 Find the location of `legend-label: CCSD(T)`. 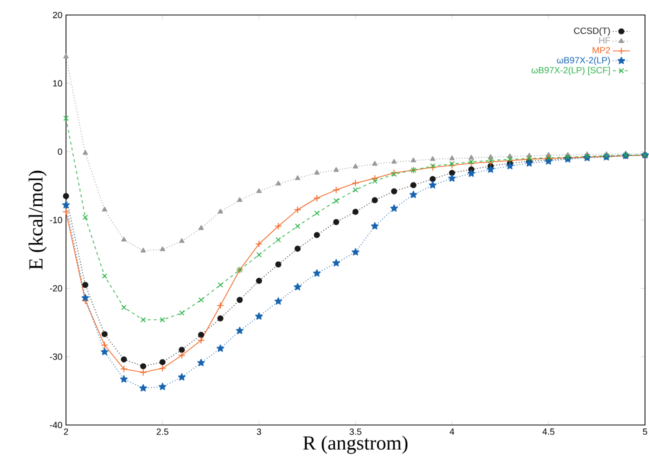

legend-label: CCSD(T) is located at coordinates (592, 31).